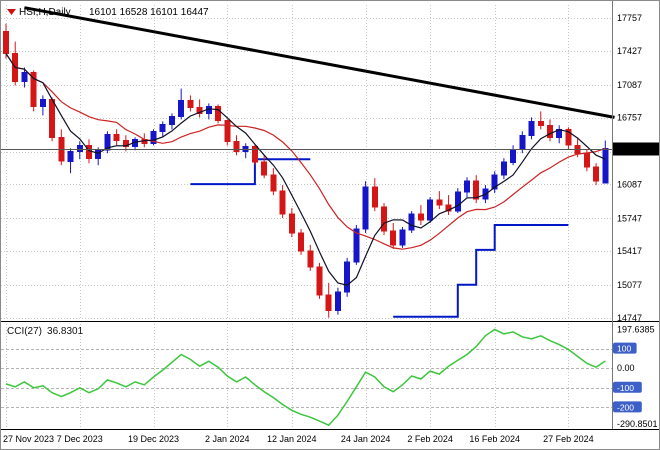  Describe the element at coordinates (629, 18) in the screenshot. I see `price-axis-label: 17757` at that location.